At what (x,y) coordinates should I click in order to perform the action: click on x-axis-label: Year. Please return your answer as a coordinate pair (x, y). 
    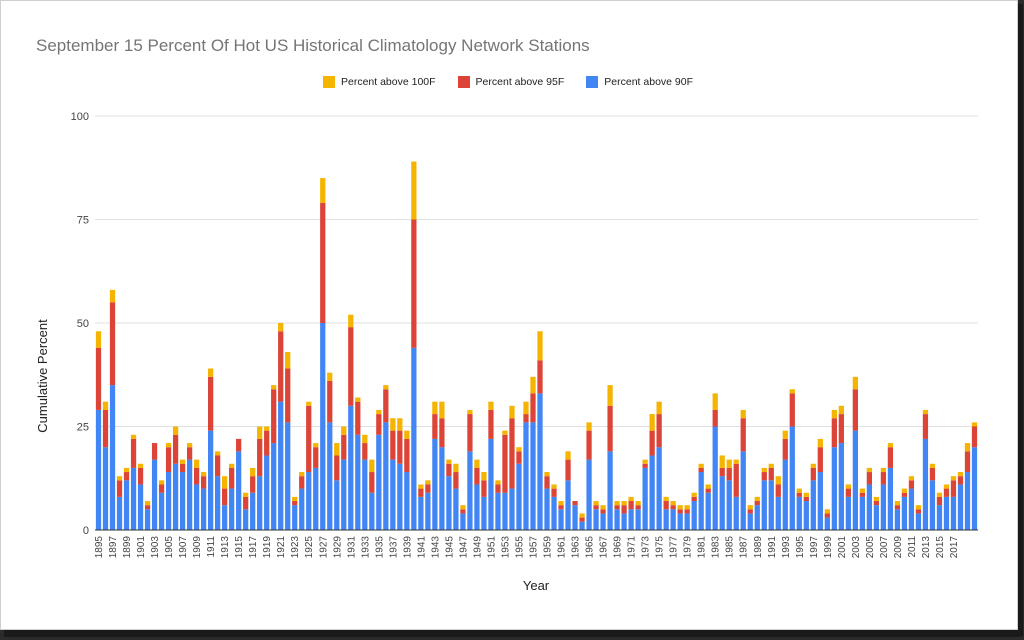
    Looking at the image, I should click on (536, 585).